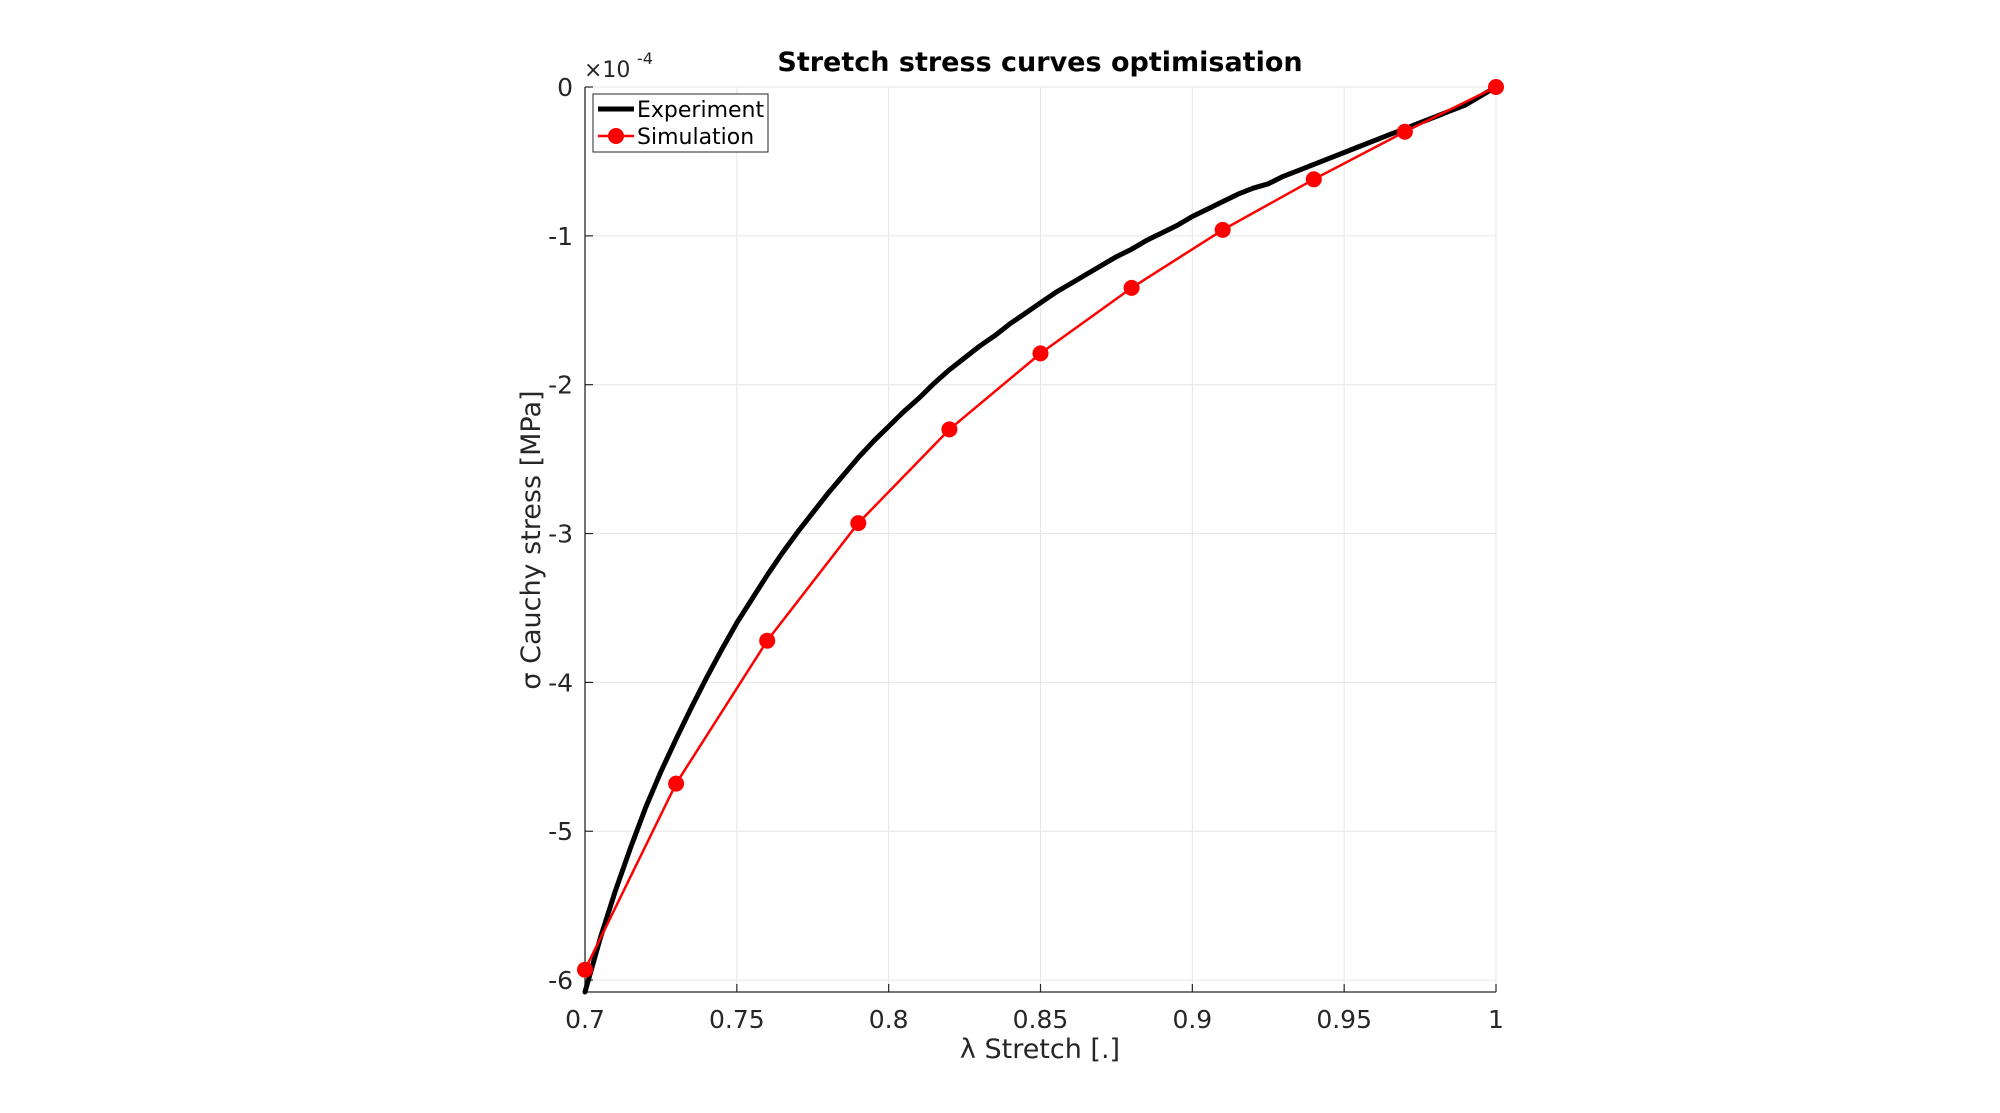  What do you see at coordinates (700, 110) in the screenshot?
I see `legend-experiment-label: Experiment` at bounding box center [700, 110].